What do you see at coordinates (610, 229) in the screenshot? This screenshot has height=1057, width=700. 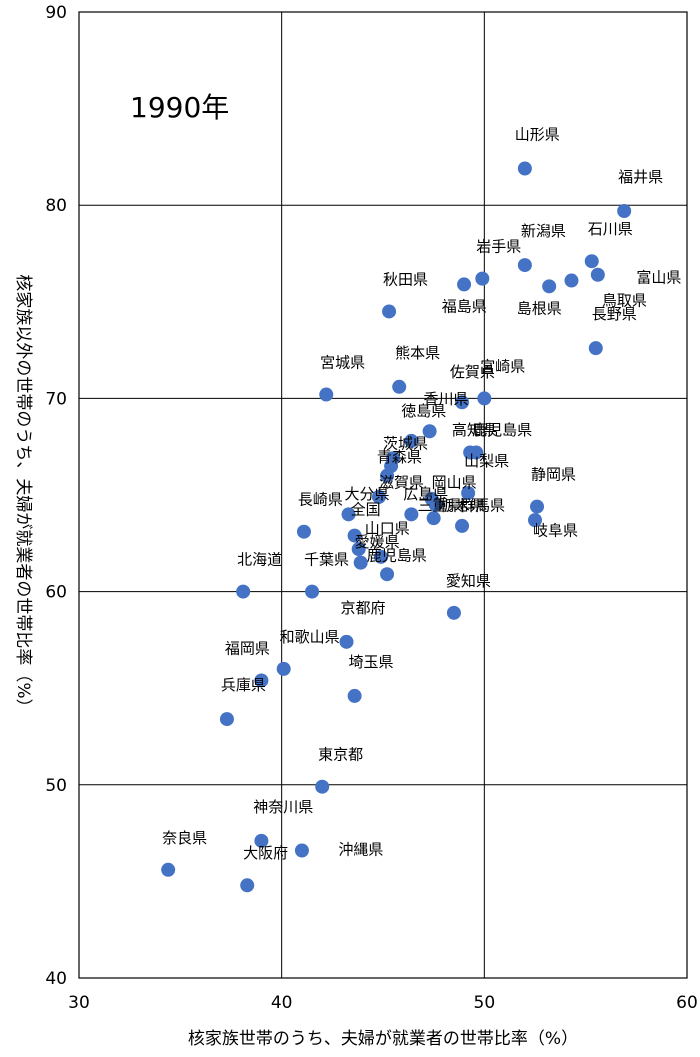 I see `point-label: 石川県` at bounding box center [610, 229].